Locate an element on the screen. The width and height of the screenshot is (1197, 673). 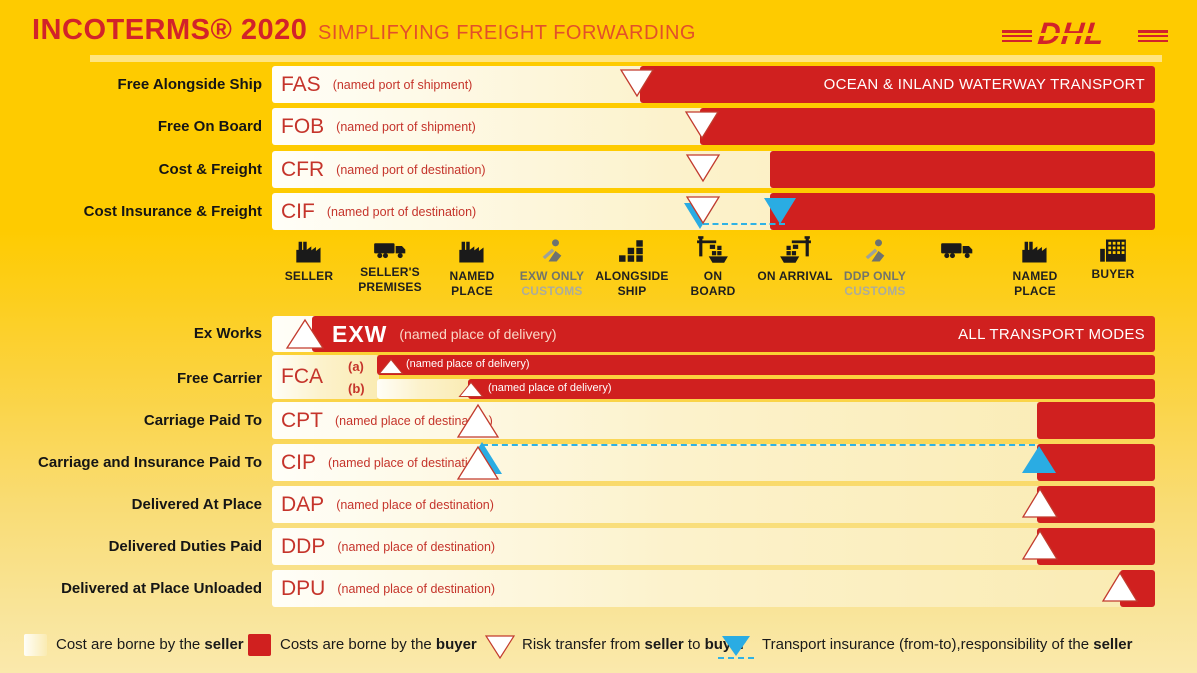
containers-icon is located at coordinates (631, 251).